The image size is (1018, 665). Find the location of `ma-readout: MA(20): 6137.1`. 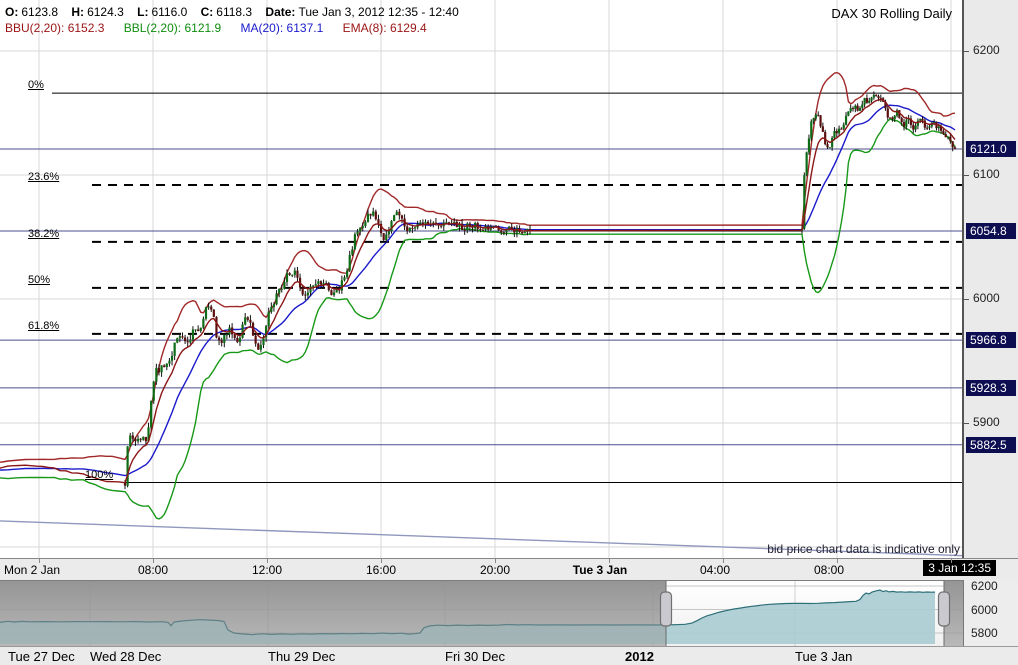

ma-readout: MA(20): 6137.1 is located at coordinates (282, 28).